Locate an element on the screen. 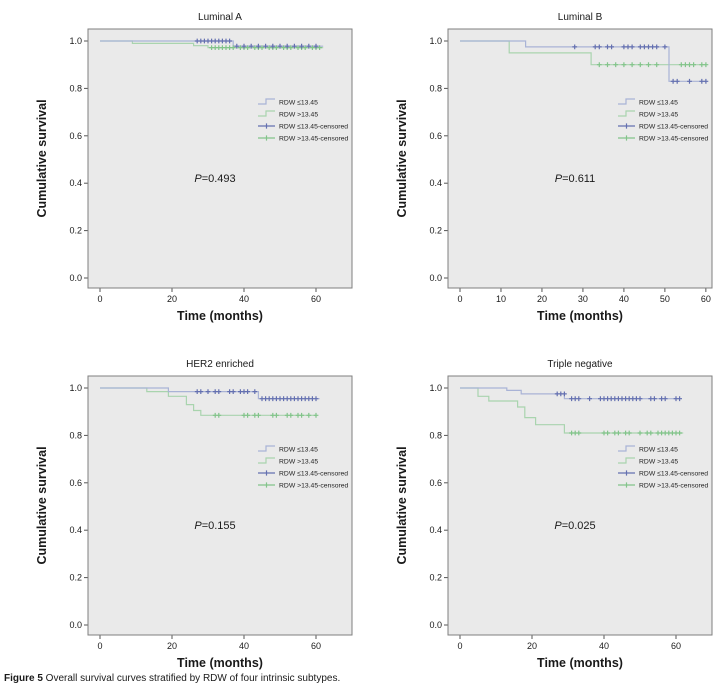 This screenshot has height=694, width=721. panel-title: Luminal A is located at coordinates (220, 17).